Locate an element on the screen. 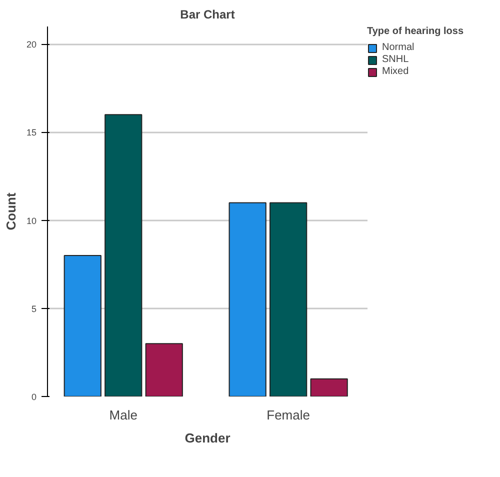 The height and width of the screenshot is (477, 500). x-tick-label: Female is located at coordinates (288, 415).